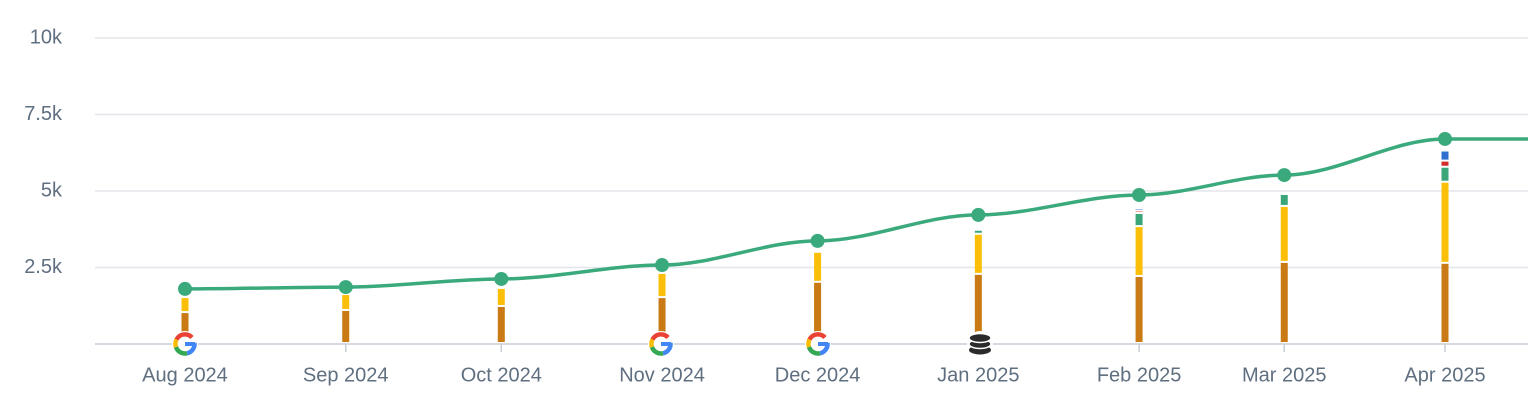  Describe the element at coordinates (1139, 375) in the screenshot. I see `x-tick-label: Feb 2025` at that location.